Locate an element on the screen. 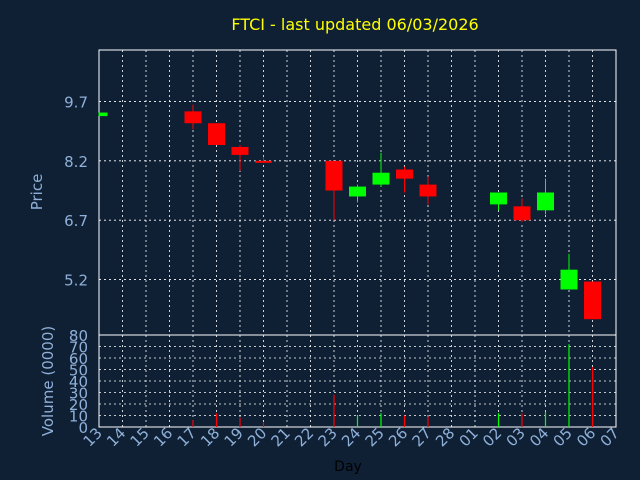  price-tick-label: 8.2 is located at coordinates (76, 162).